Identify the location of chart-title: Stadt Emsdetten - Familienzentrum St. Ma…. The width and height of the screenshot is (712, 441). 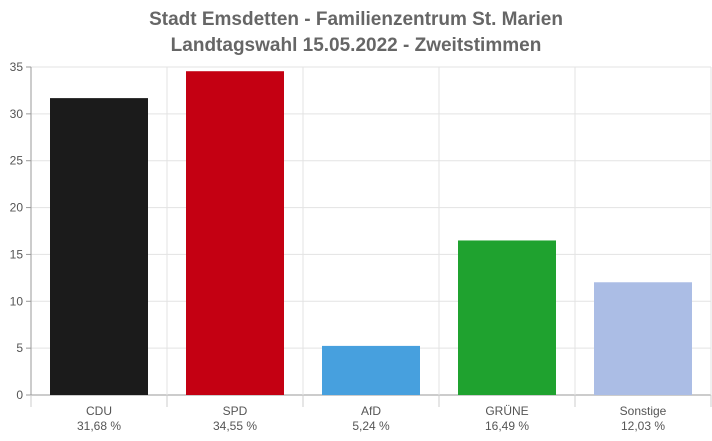
(356, 19).